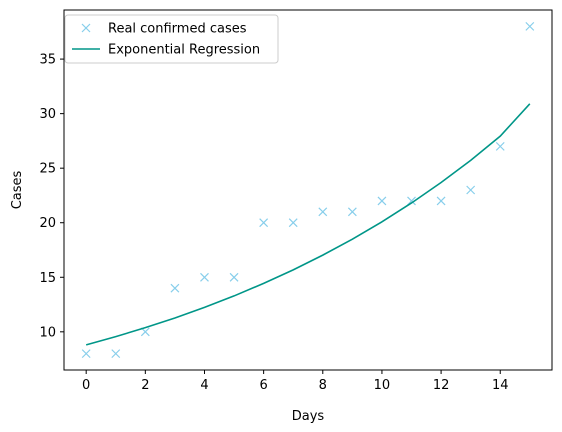 This screenshot has width=562, height=432. What do you see at coordinates (51, 196) in the screenshot?
I see `y-axis-ticks: 10 15 20 25 30 35` at bounding box center [51, 196].